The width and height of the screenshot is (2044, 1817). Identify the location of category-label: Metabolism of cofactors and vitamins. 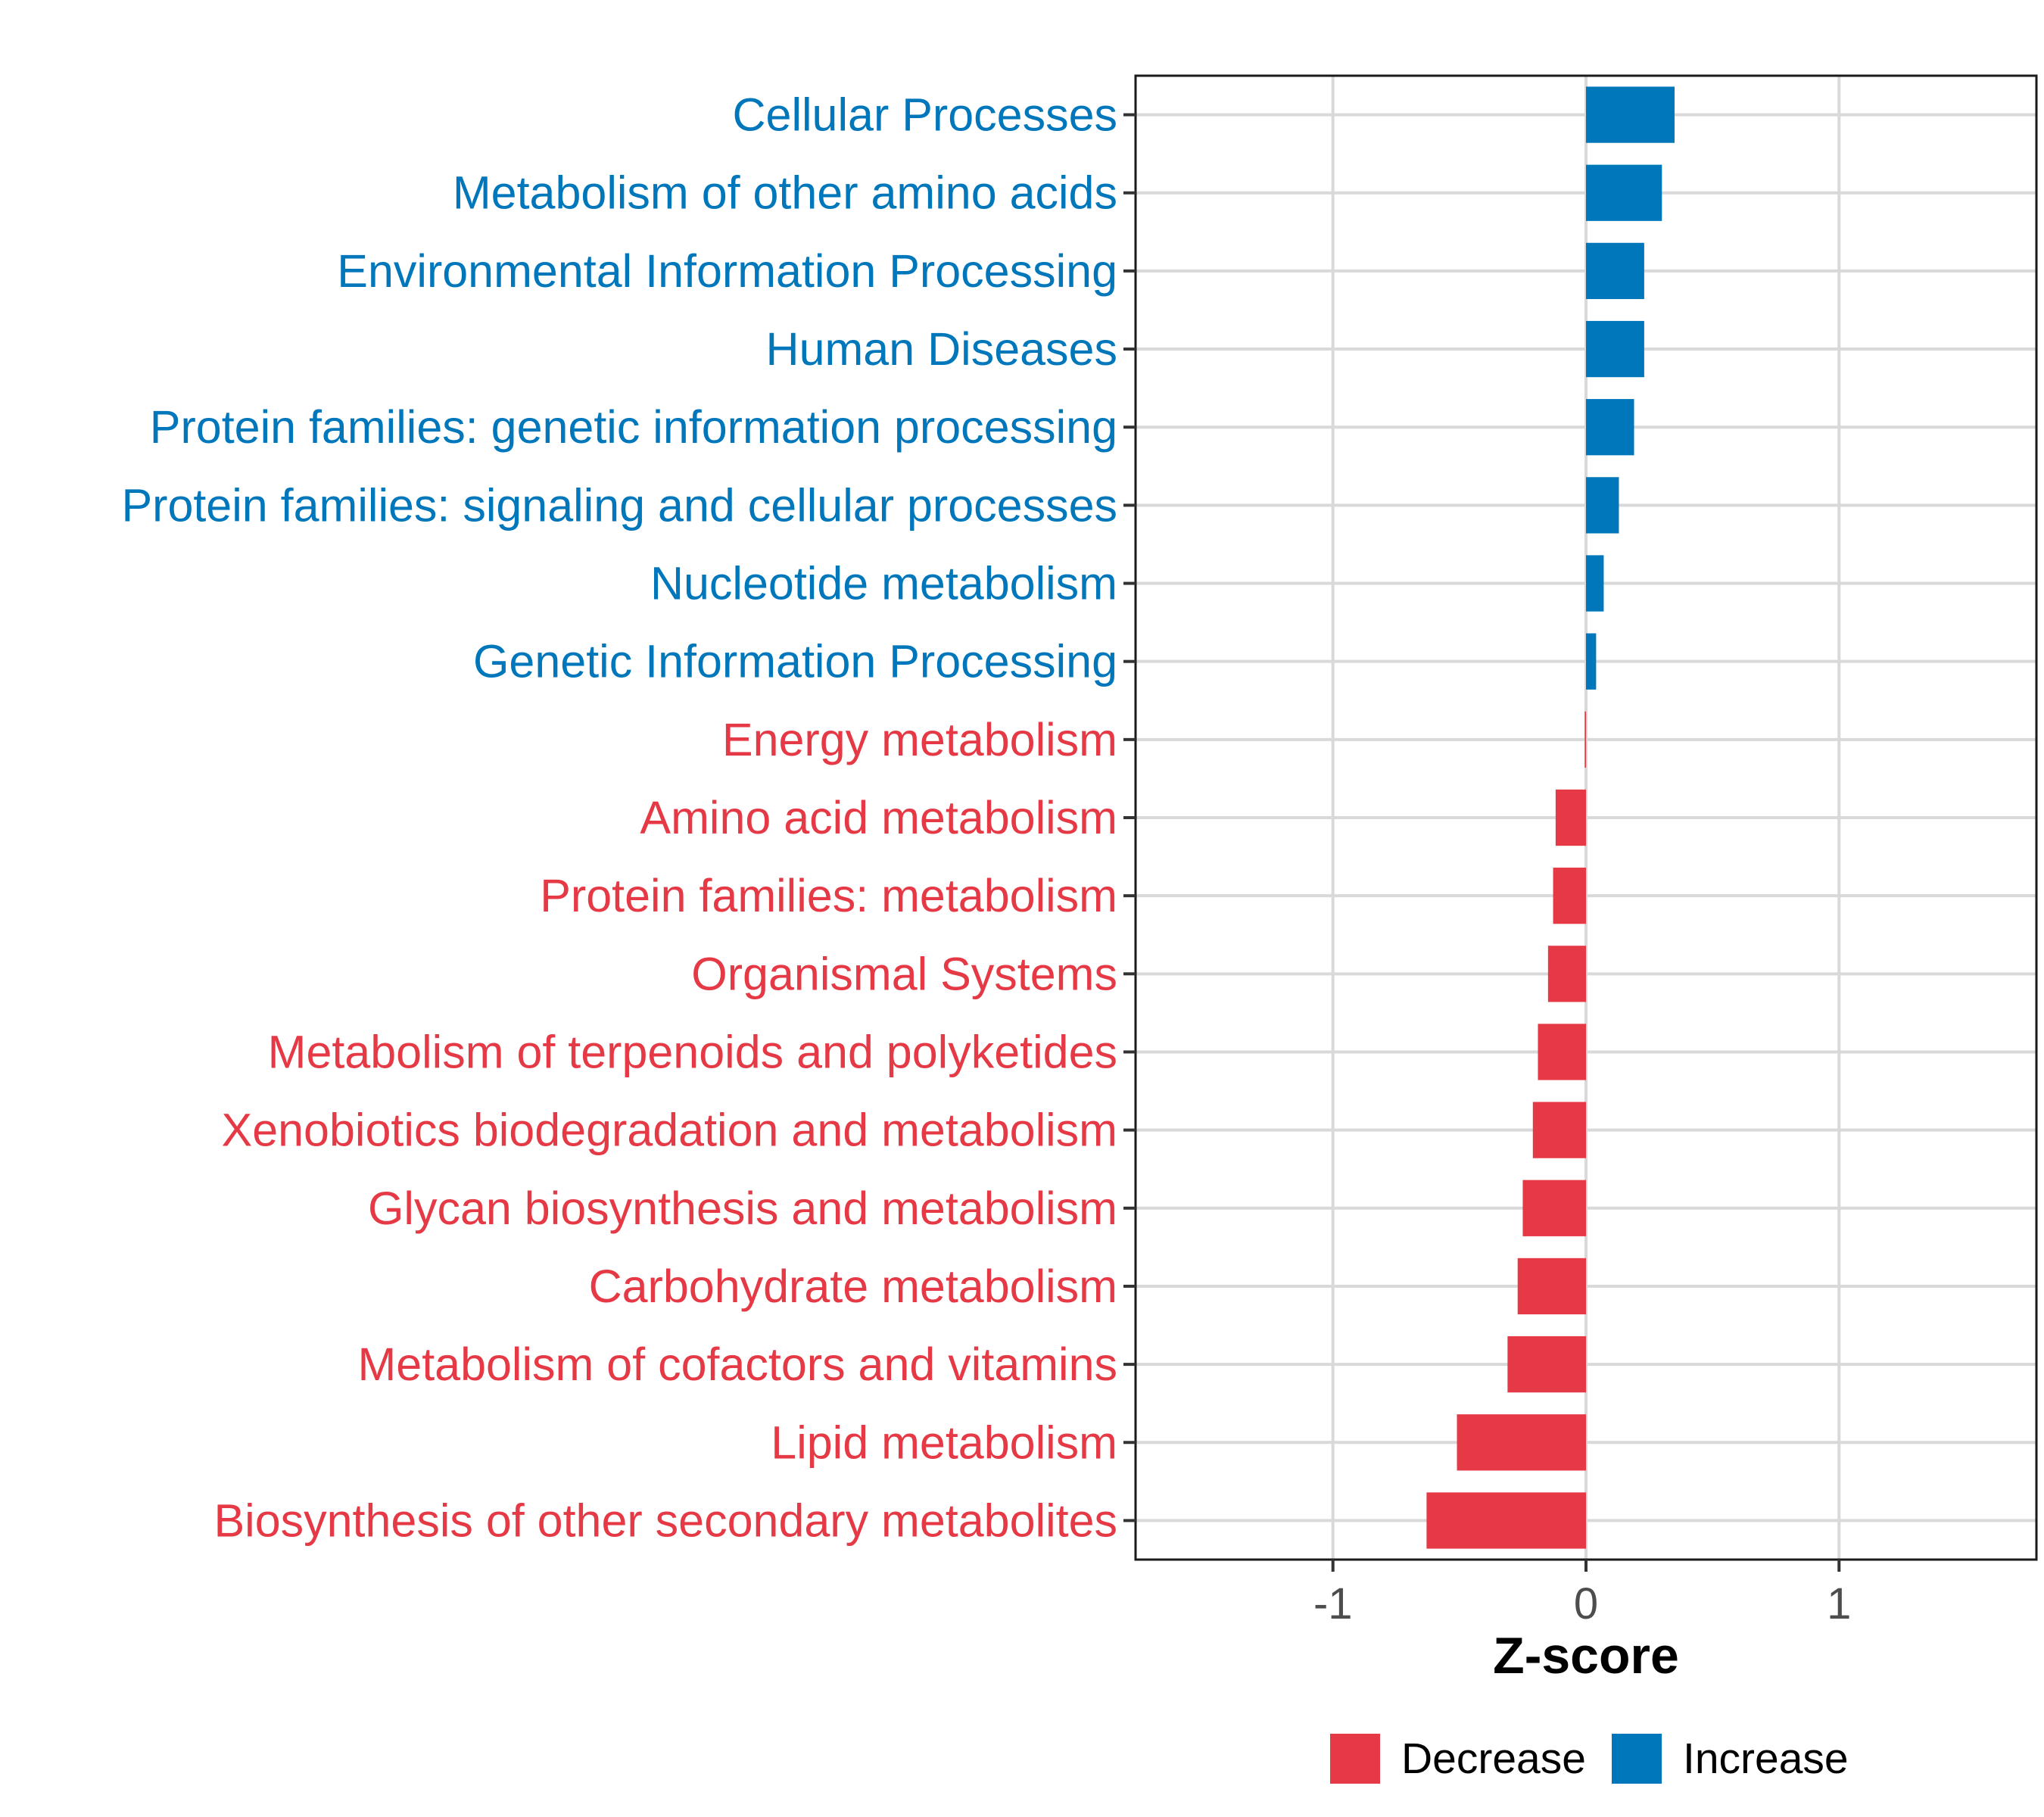
(737, 1364).